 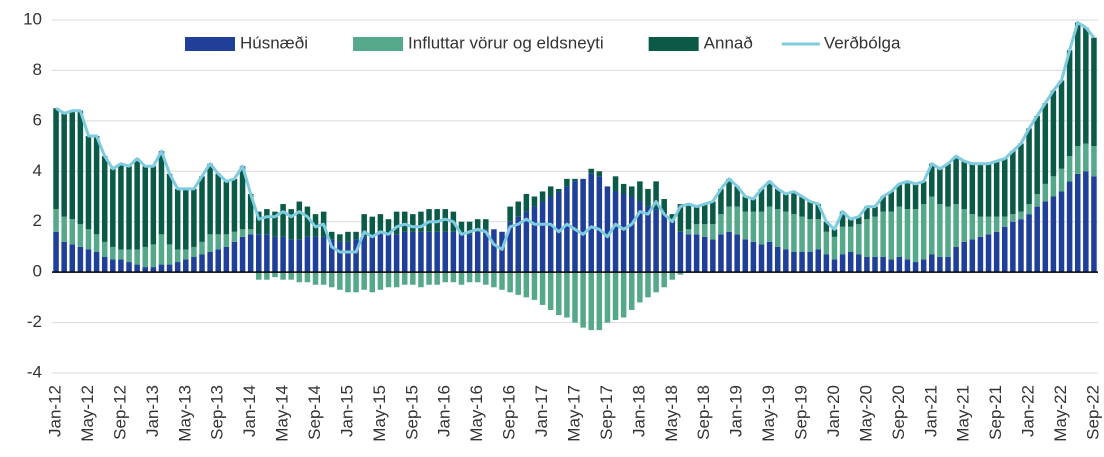 I want to click on x-tick-label: Jan-19, so click(x=736, y=411).